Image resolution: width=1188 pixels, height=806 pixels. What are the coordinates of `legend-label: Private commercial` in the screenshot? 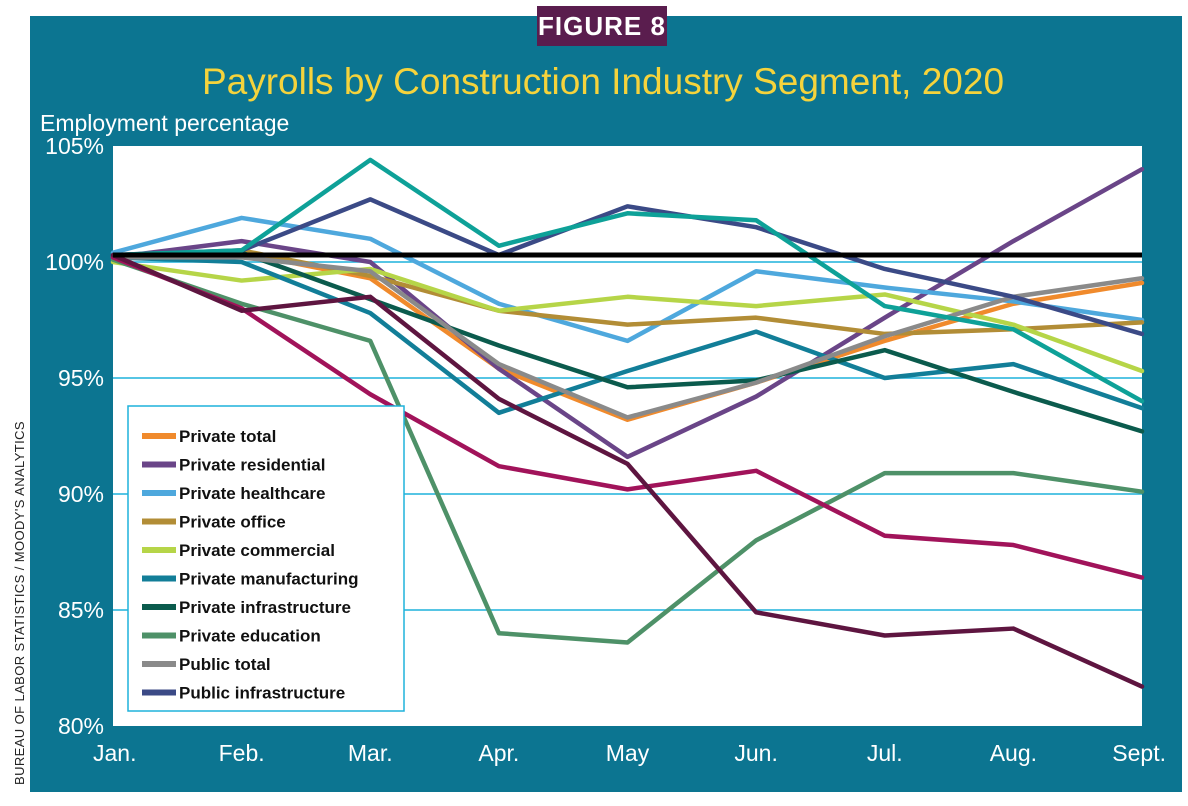 It's located at (257, 550).